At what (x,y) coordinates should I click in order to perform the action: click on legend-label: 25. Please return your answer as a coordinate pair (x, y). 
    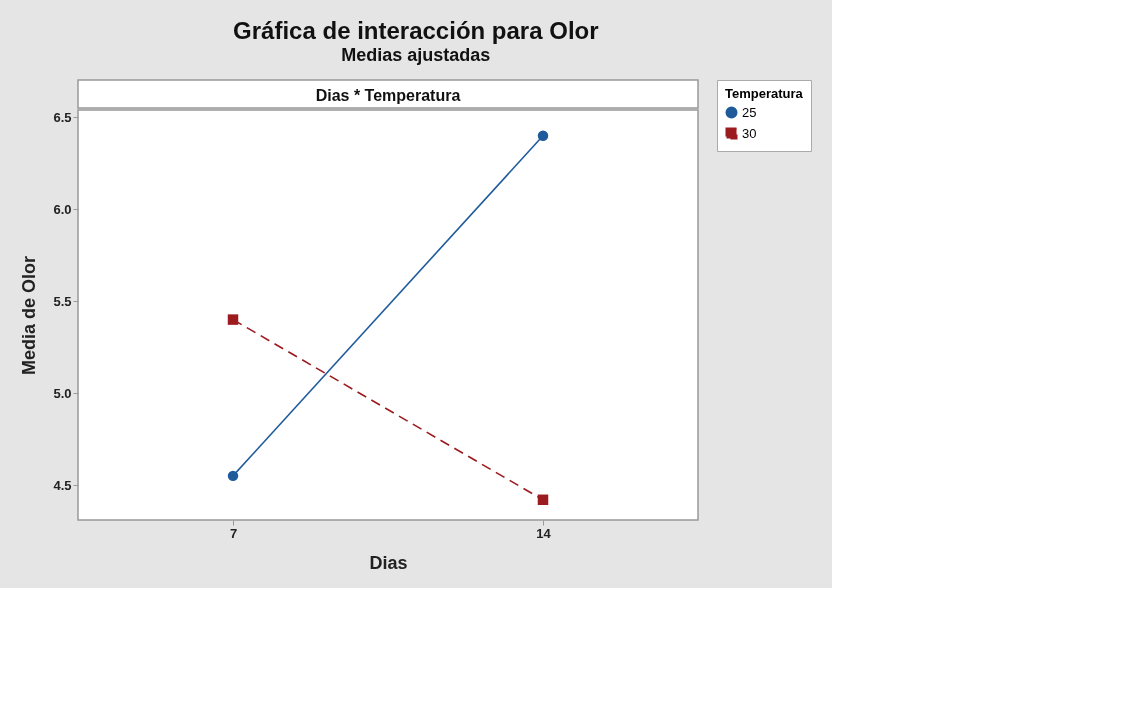
    Looking at the image, I should click on (749, 112).